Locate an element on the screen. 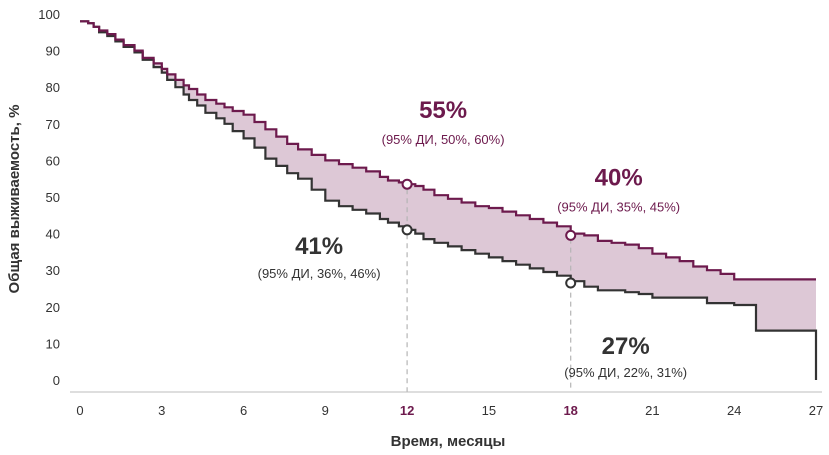 This screenshot has height=455, width=829. annotation-ci-treatment-12: (95% ДИ, 50%, 60%) is located at coordinates (443, 139).